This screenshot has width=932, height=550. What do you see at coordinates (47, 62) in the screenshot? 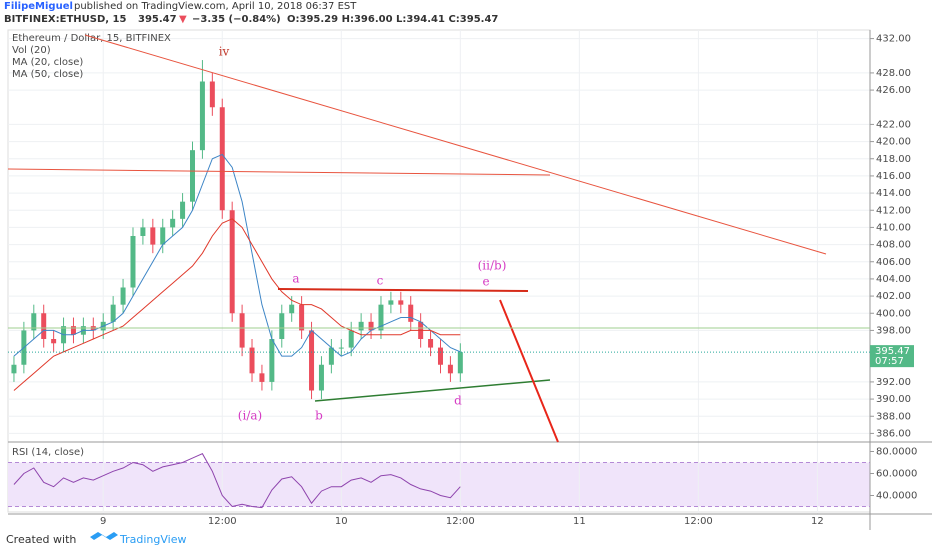
I see `legend-ma20: MA (20, close)` at bounding box center [47, 62].